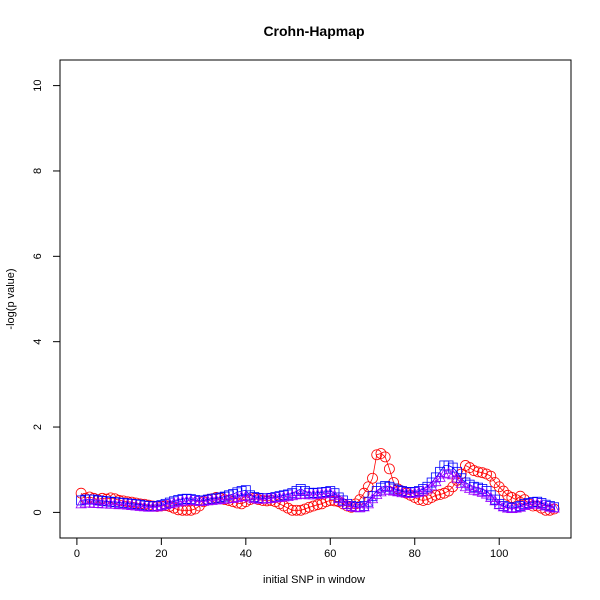  Describe the element at coordinates (38, 171) in the screenshot. I see `y-tick-label: 8` at that location.